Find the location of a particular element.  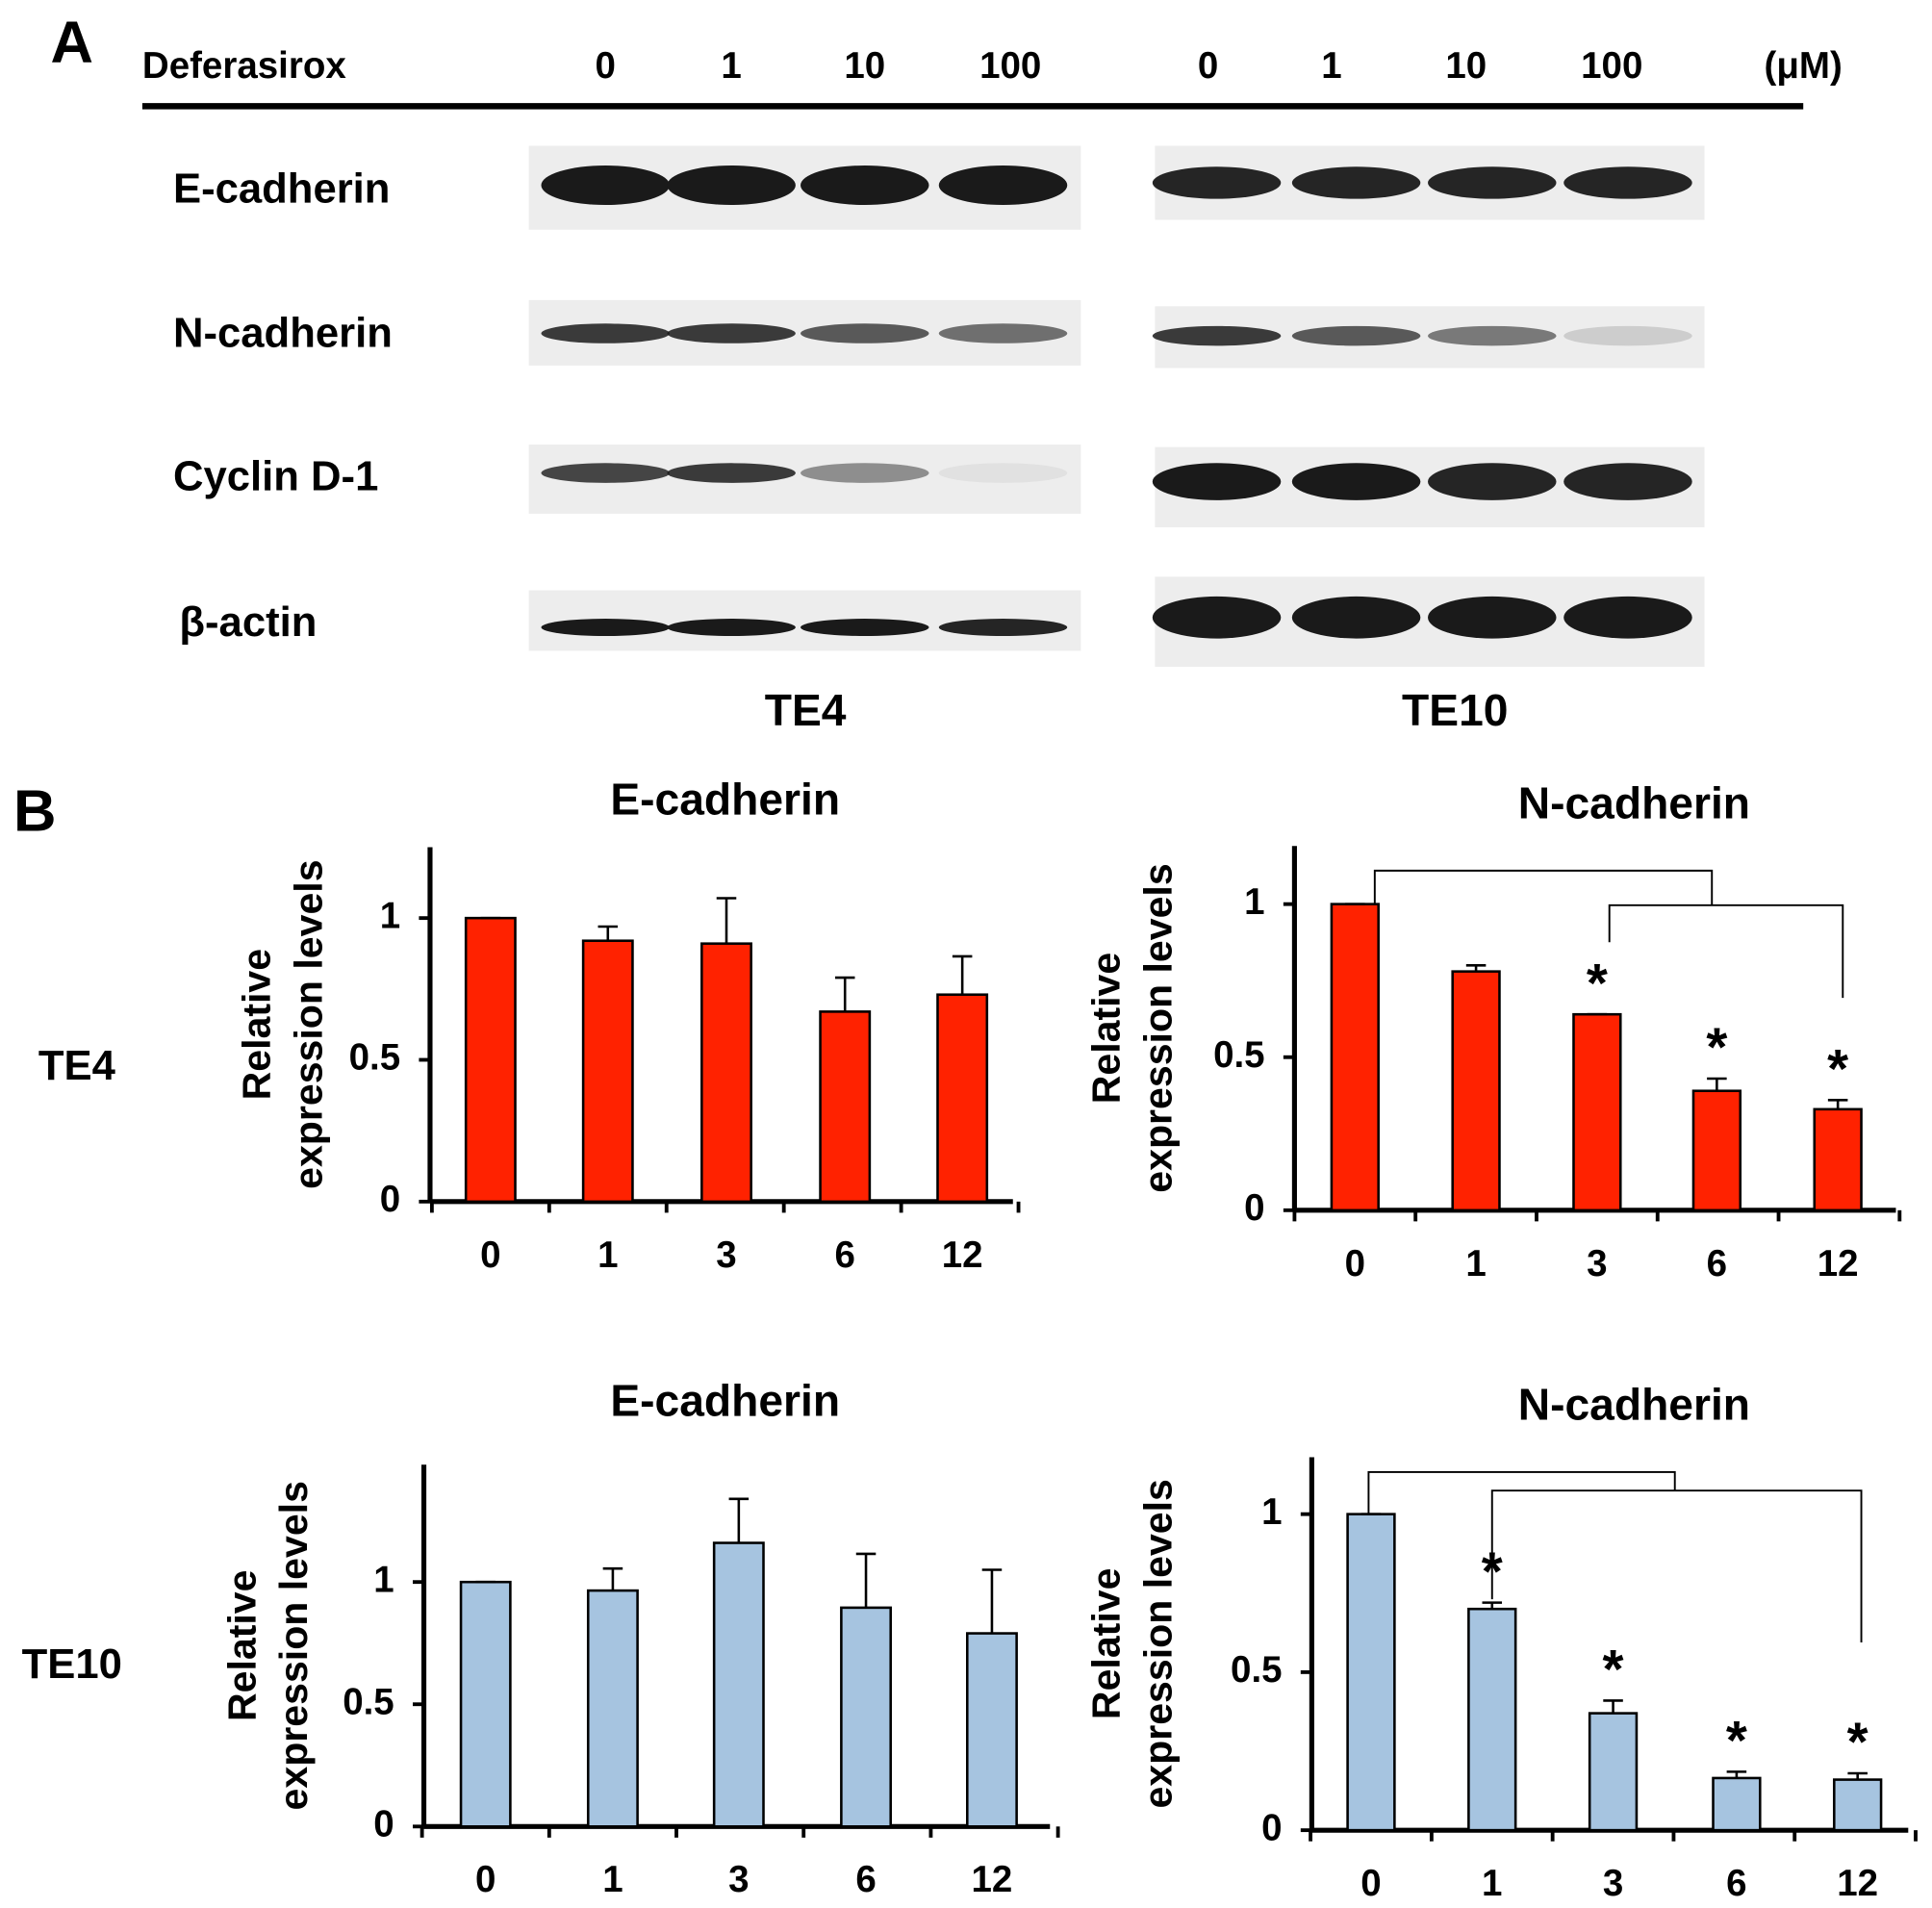

cell-line-label: TE10 is located at coordinates (1455, 710).